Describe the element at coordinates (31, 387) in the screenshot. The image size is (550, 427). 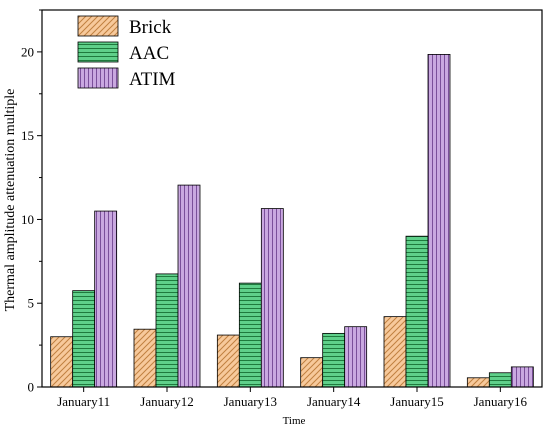
I see `y-tick-label: 0` at that location.